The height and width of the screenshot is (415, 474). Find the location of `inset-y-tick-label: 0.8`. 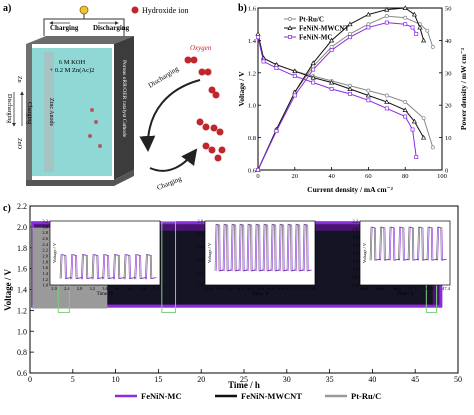

inset-y-tick-label: 0.8 is located at coordinates (355, 277).